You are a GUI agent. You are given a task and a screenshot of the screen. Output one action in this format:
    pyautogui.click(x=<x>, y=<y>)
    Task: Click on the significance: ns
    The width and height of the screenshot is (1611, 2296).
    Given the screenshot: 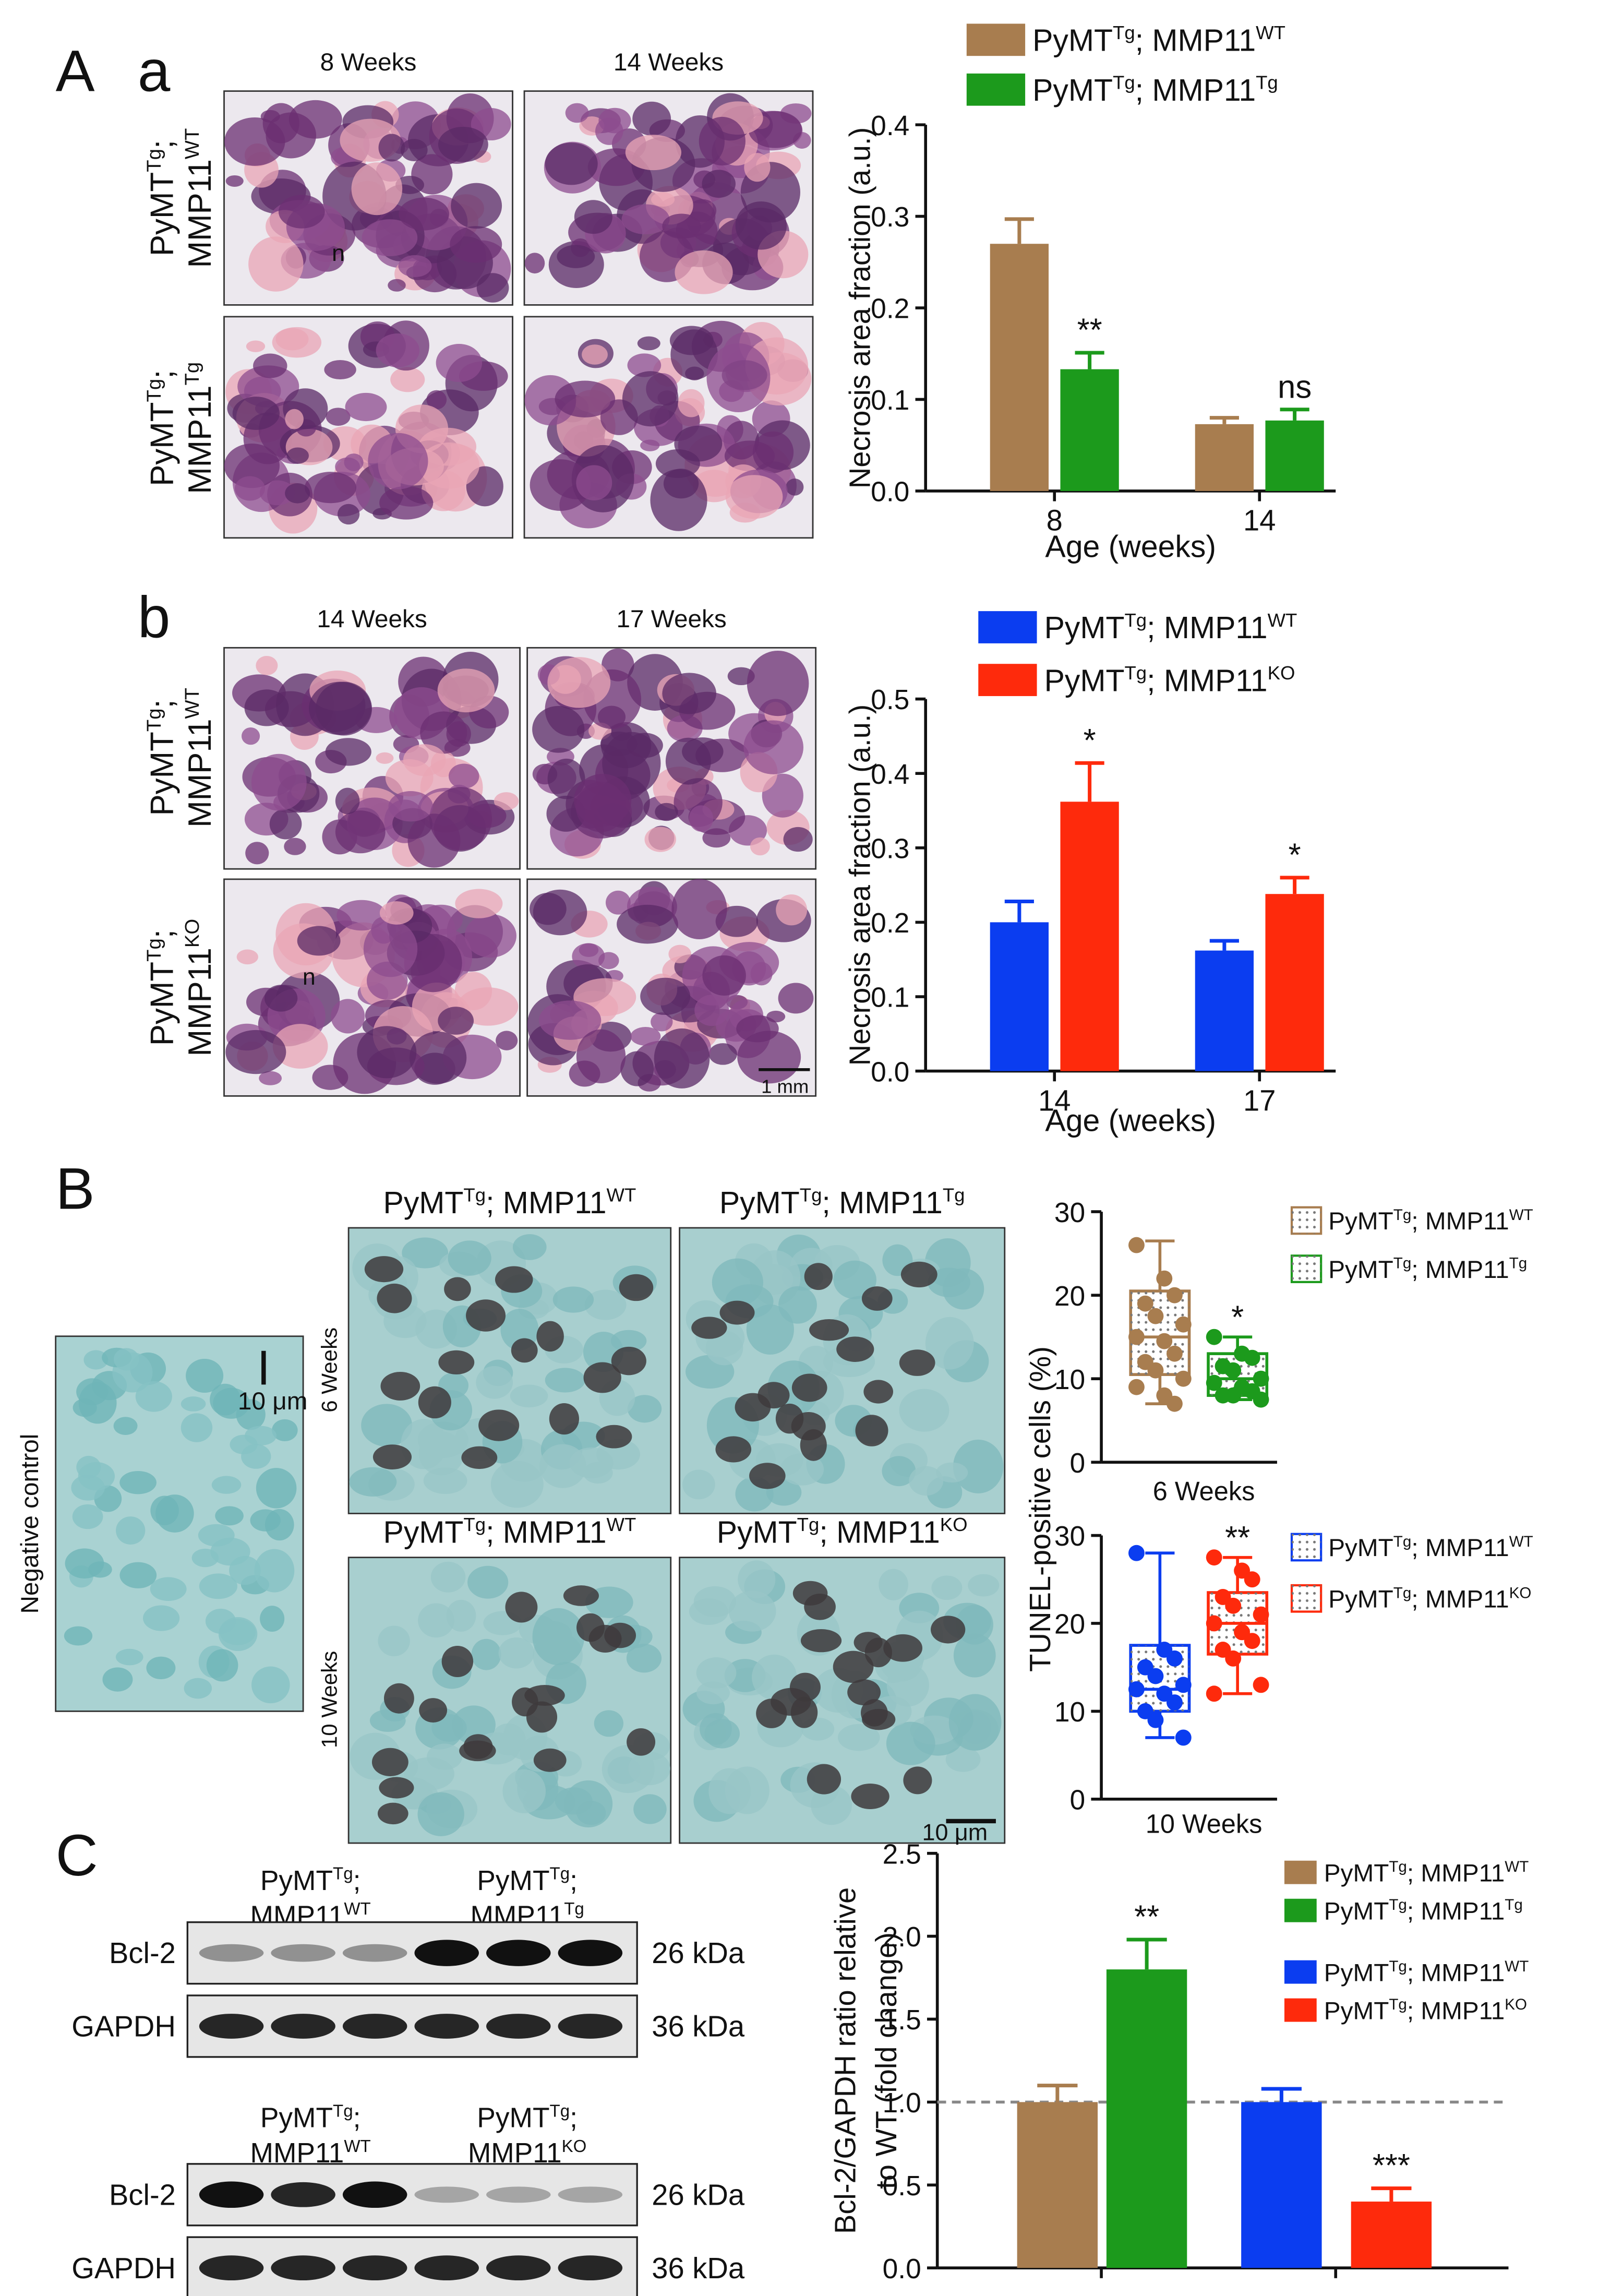 What is the action you would take?
    pyautogui.click(x=1295, y=387)
    